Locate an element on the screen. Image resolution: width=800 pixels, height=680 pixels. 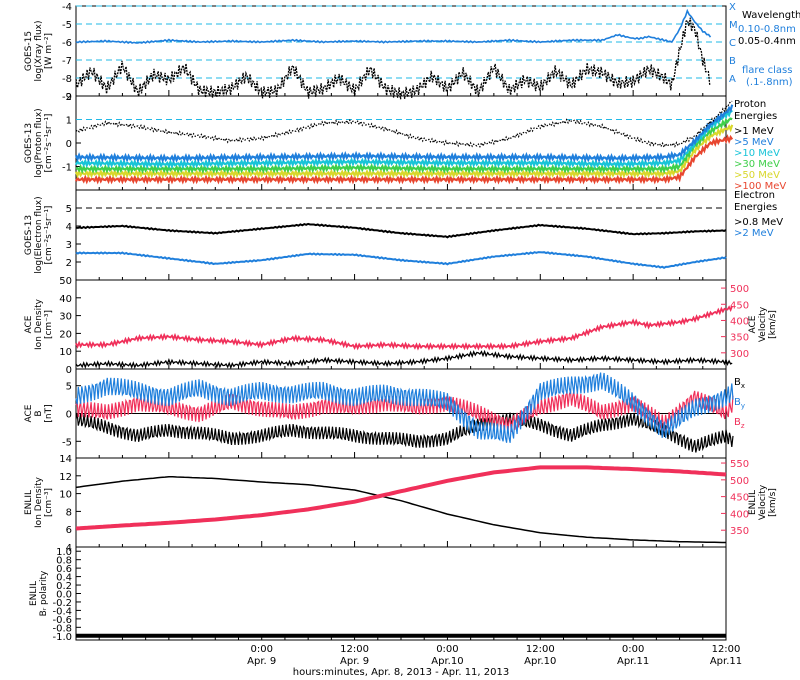
y-tick-label: 0.0 is located at coordinates (64, 595).